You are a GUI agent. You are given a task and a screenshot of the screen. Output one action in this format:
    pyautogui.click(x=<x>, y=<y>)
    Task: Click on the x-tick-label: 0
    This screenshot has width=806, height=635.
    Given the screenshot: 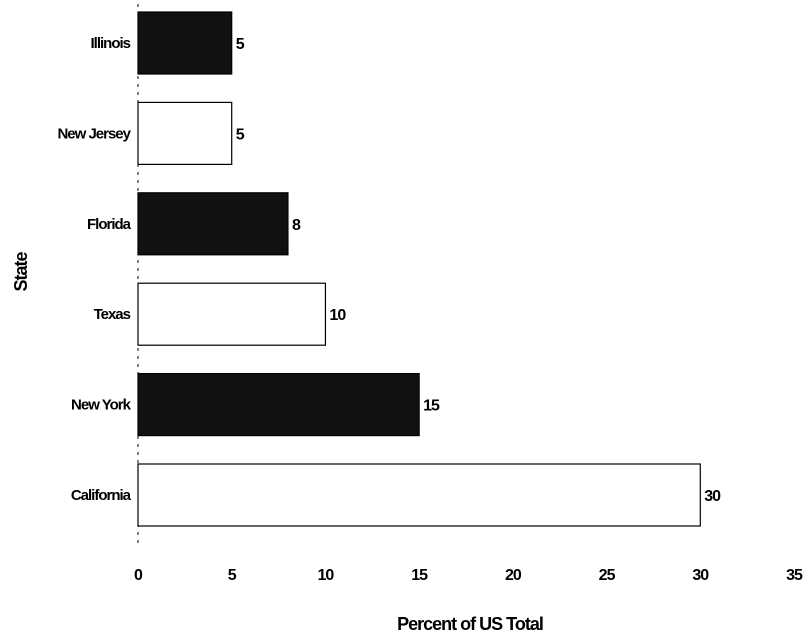 What is the action you would take?
    pyautogui.click(x=138, y=575)
    